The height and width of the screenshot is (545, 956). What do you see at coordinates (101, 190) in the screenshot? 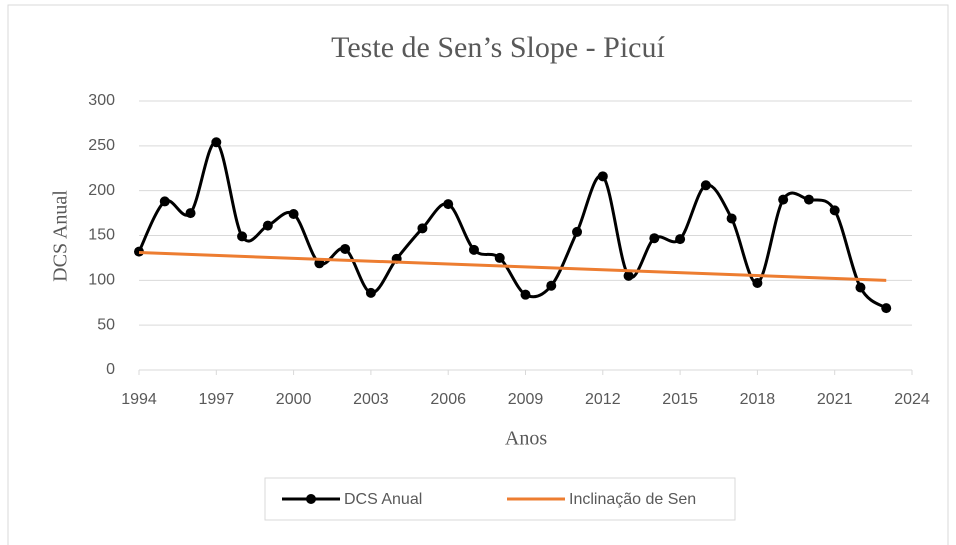
I see `y-tick-label: 200` at bounding box center [101, 190].